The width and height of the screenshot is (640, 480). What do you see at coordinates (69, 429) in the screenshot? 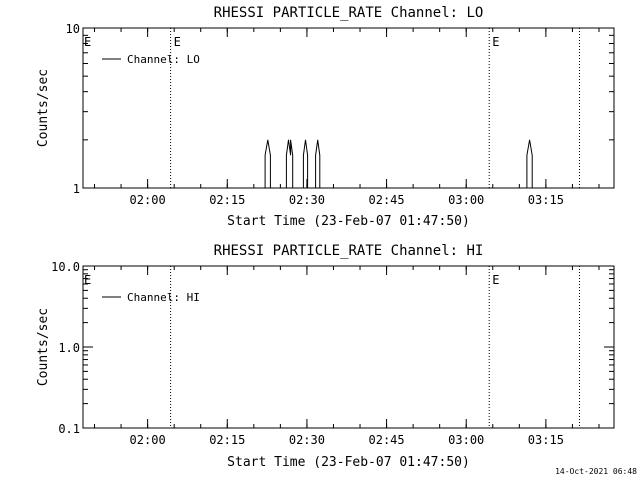
I see `y-tick-label: 0.1` at bounding box center [69, 429].